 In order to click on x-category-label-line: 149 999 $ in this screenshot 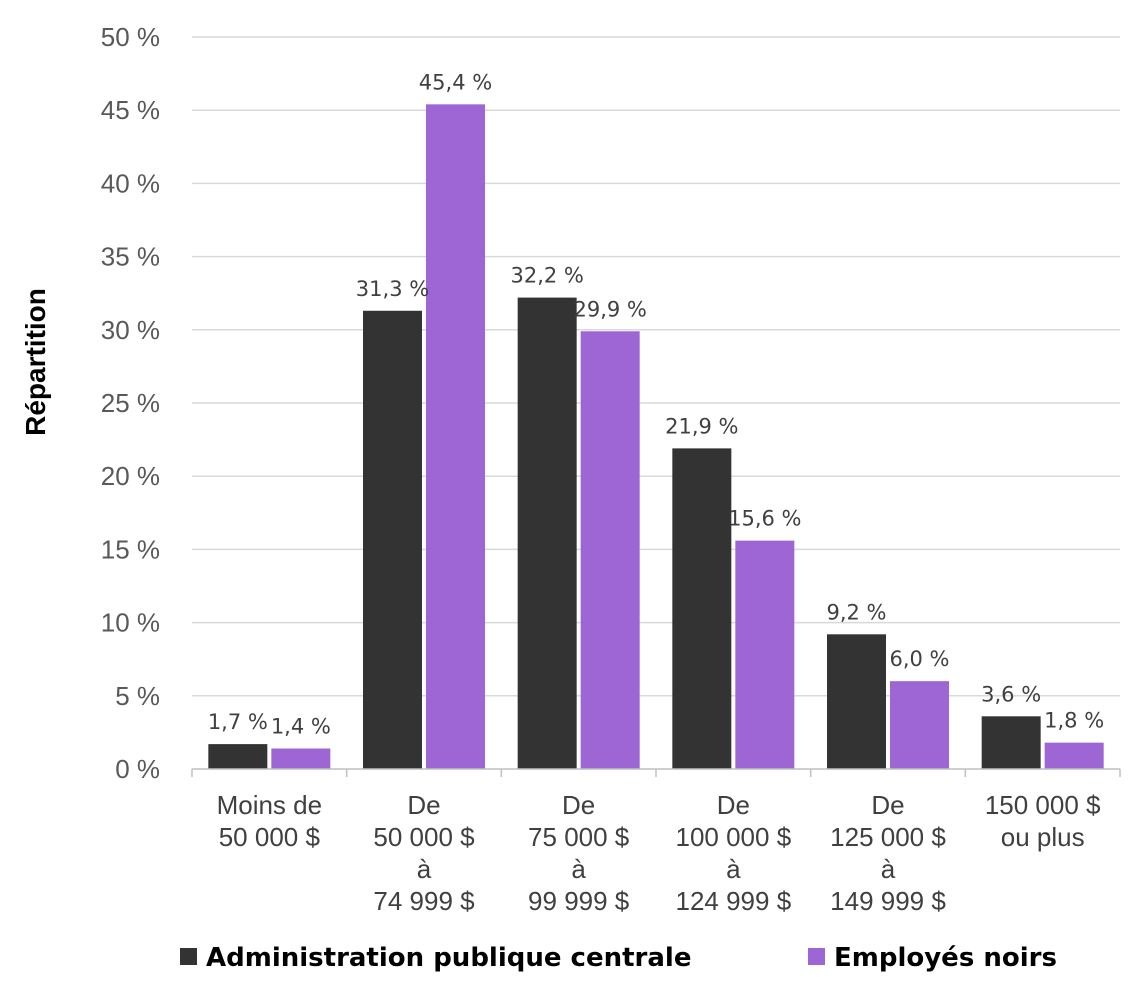, I will do `click(888, 901)`.